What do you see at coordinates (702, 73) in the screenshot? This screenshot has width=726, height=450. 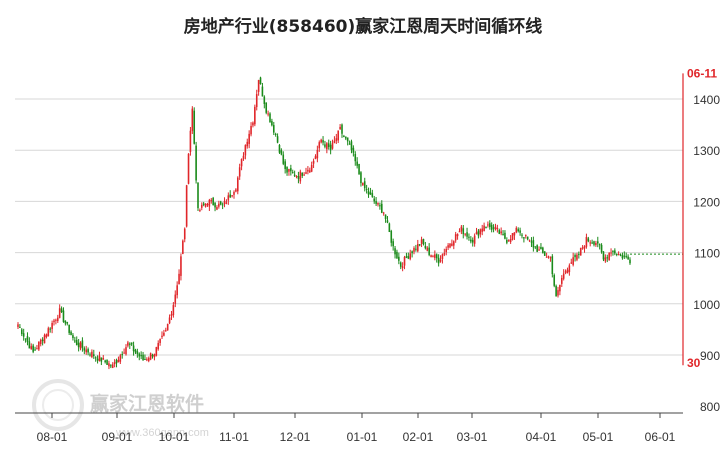 I see `cycle-date-label: 06-11` at bounding box center [702, 73].